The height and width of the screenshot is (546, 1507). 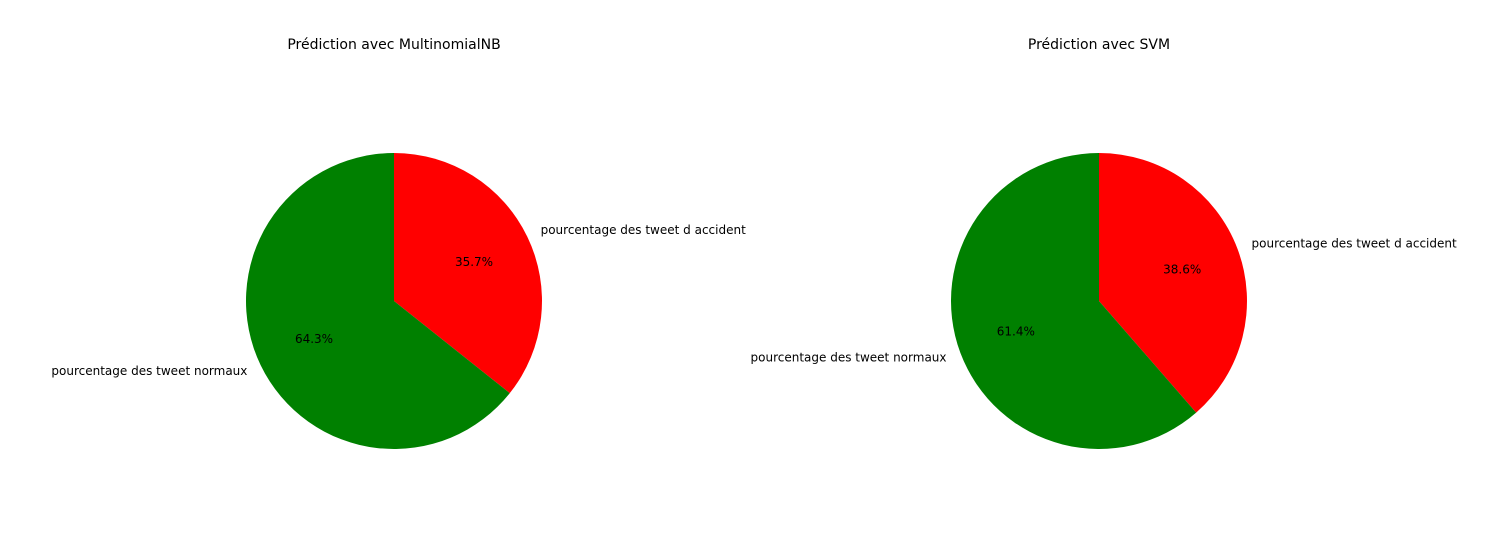 What do you see at coordinates (1016, 332) in the screenshot?
I see `percent-label-normaux-svm: 61.4%` at bounding box center [1016, 332].